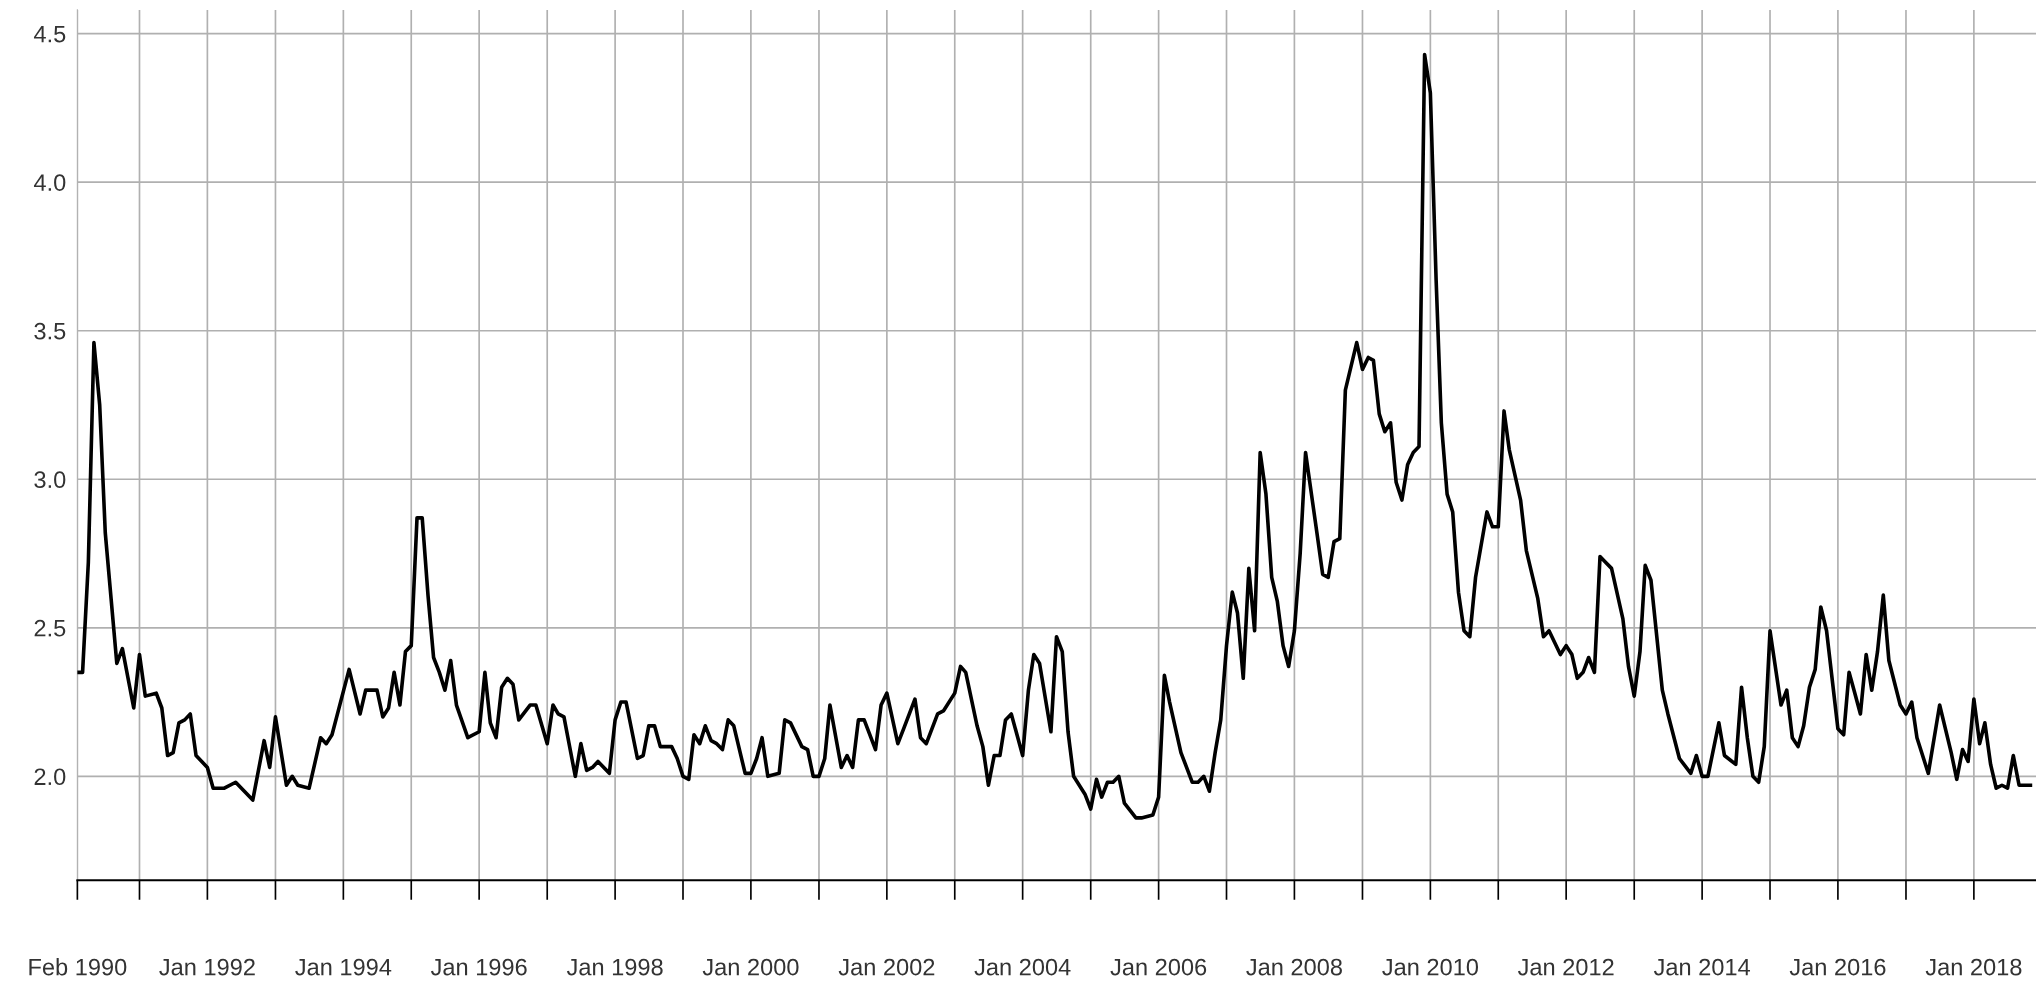 The height and width of the screenshot is (988, 2036). I want to click on x-tick-label: Jan 2018, so click(1973, 967).